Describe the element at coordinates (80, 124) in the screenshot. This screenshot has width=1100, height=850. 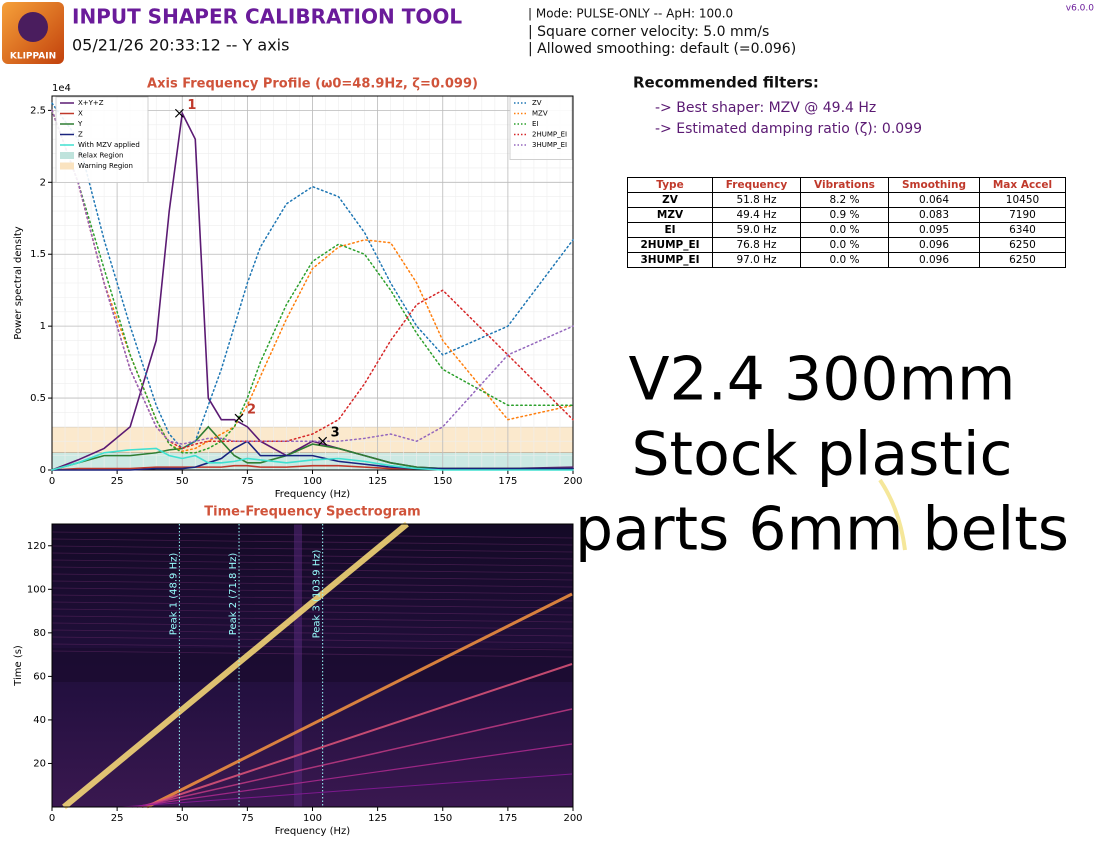
I see `legend-label: Y` at that location.